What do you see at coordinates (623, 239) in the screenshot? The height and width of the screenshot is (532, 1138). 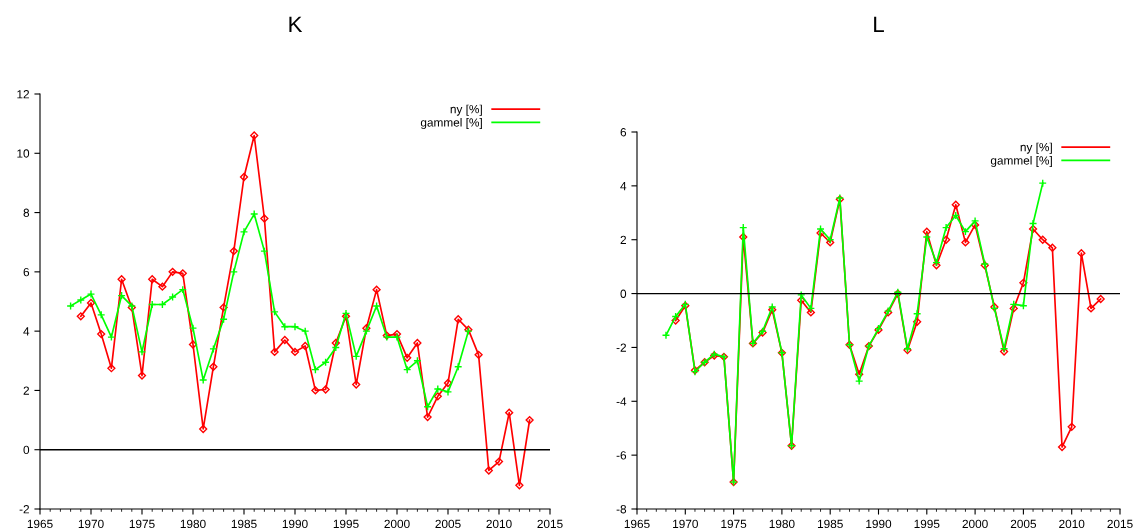 I see `y-tick-label: 2` at bounding box center [623, 239].